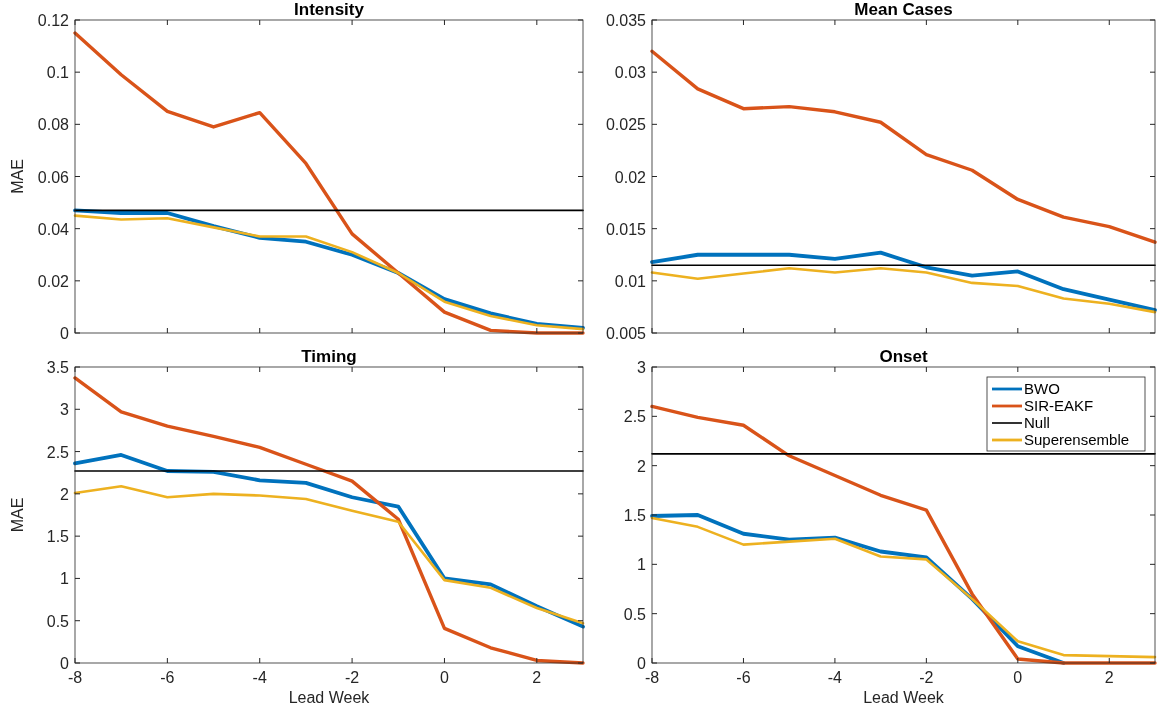  What do you see at coordinates (626, 333) in the screenshot?
I see `y-tick-label: 0.005` at bounding box center [626, 333].